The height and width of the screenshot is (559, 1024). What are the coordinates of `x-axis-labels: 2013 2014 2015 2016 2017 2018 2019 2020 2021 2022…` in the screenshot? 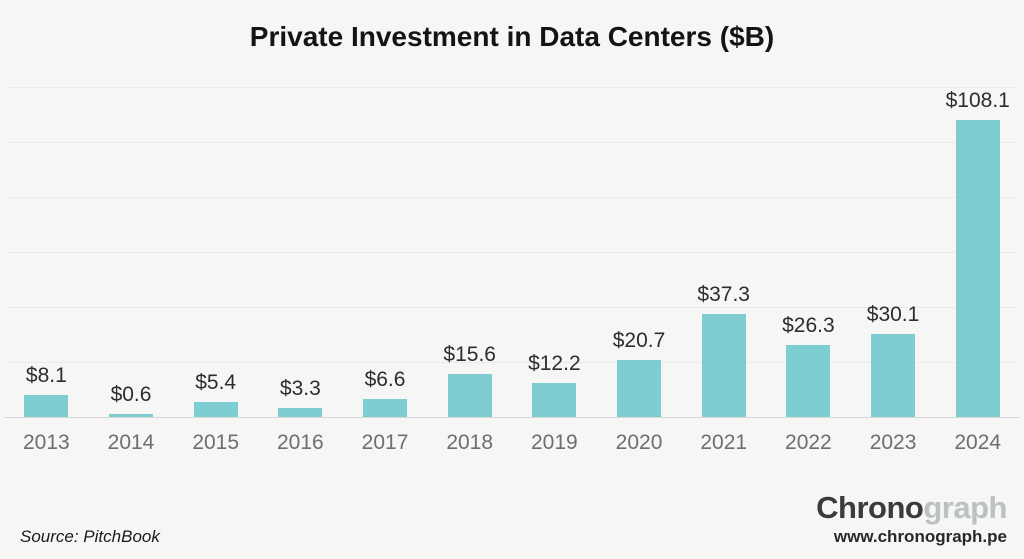 It's located at (512, 443).